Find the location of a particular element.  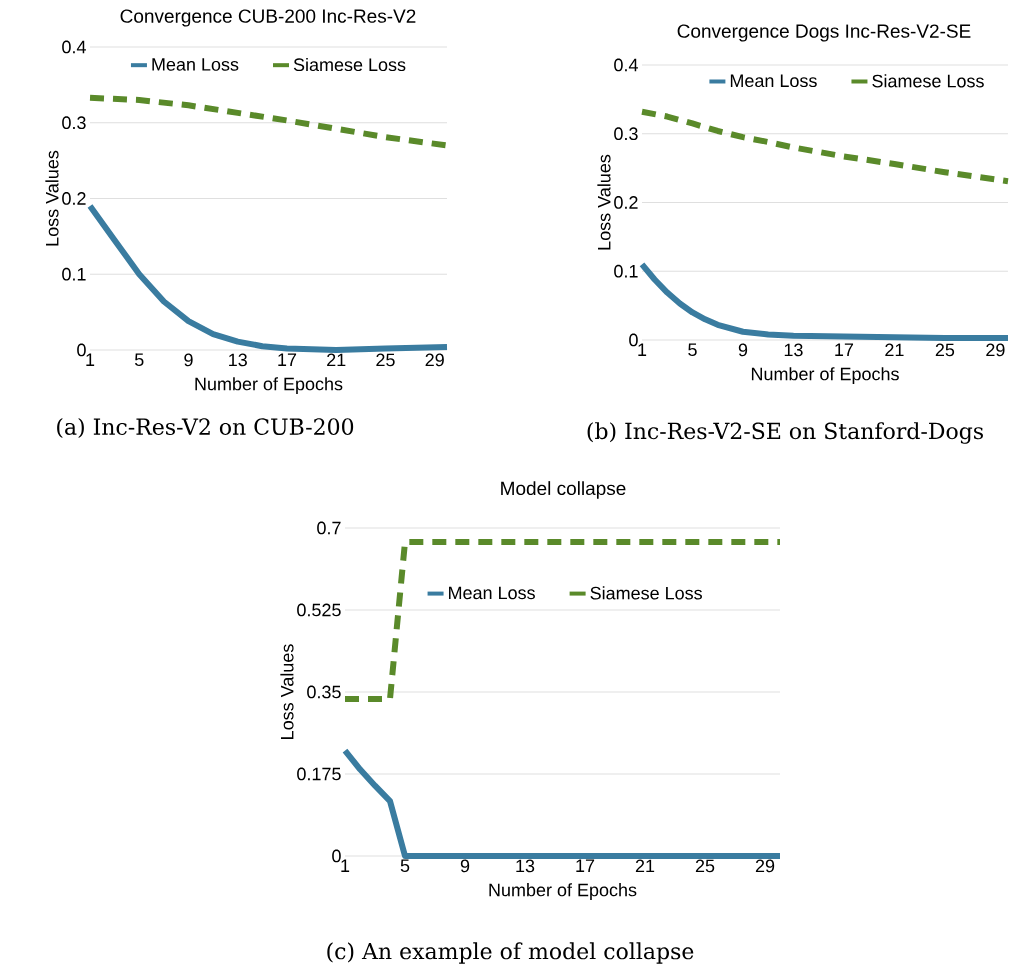

text: (a) Inc-Res-V2 on CUB-200 is located at coordinates (205, 428).